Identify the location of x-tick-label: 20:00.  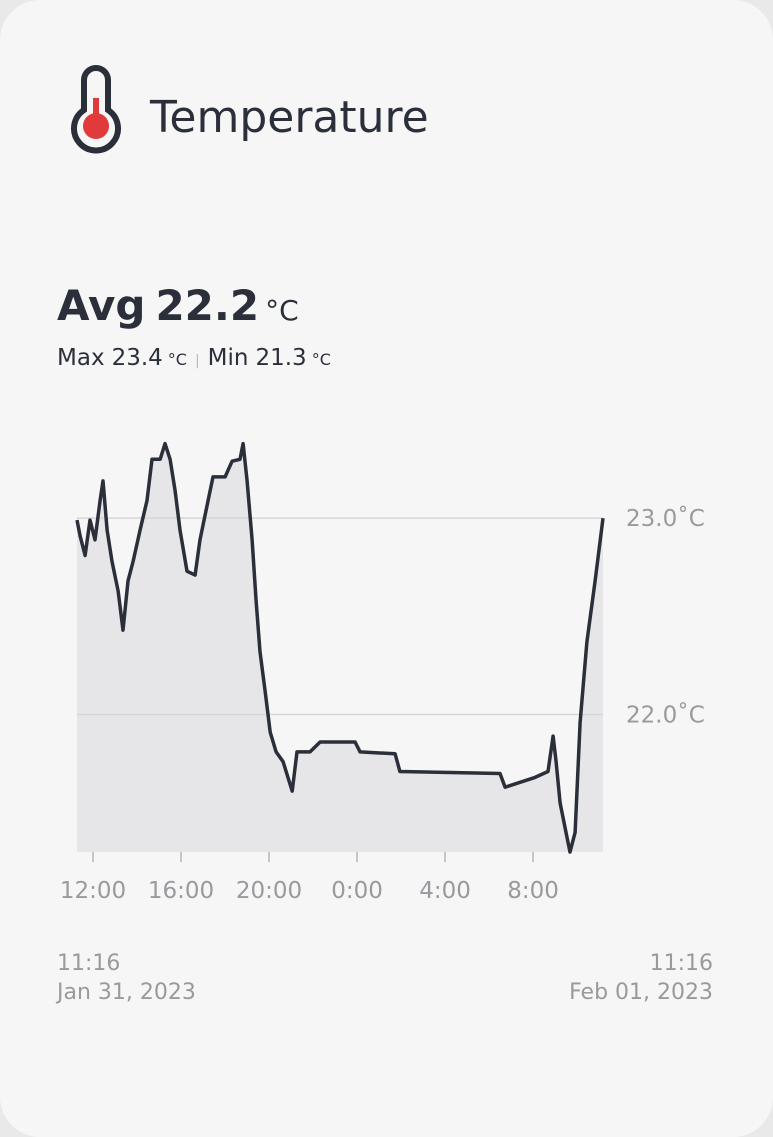
(269, 891).